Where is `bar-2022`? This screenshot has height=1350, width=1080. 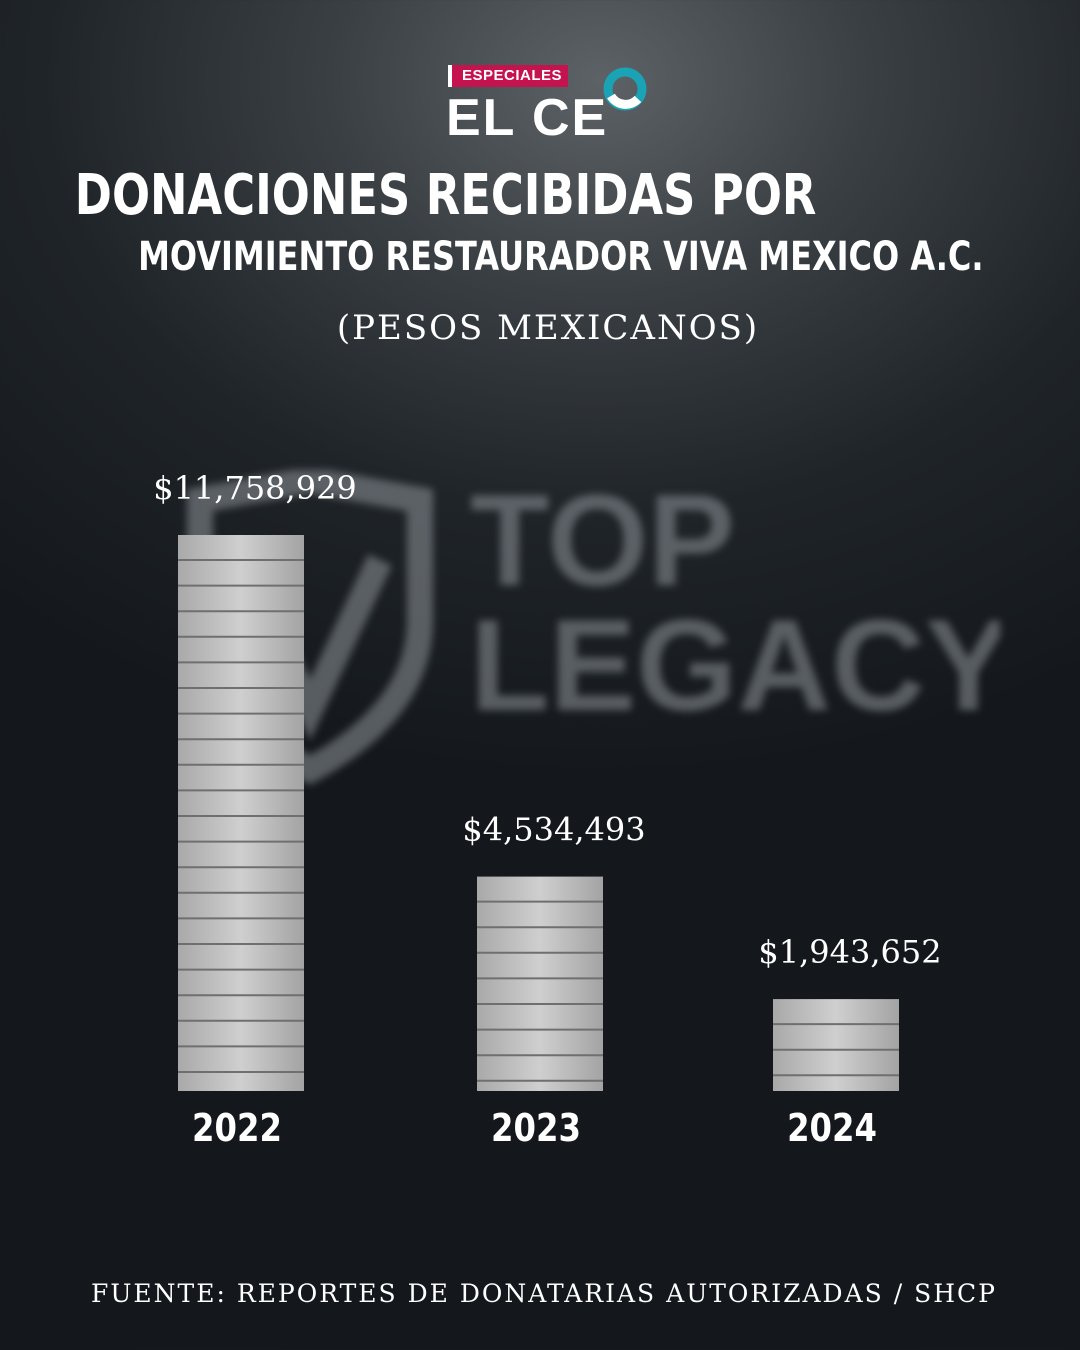 bar-2022 is located at coordinates (241, 813).